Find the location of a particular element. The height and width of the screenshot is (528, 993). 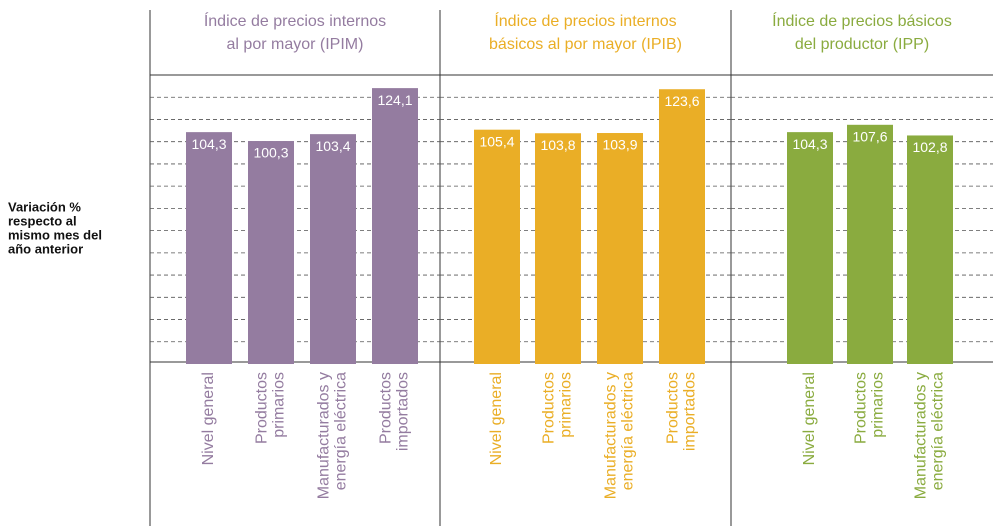

value-label: 103,4 is located at coordinates (332, 146).